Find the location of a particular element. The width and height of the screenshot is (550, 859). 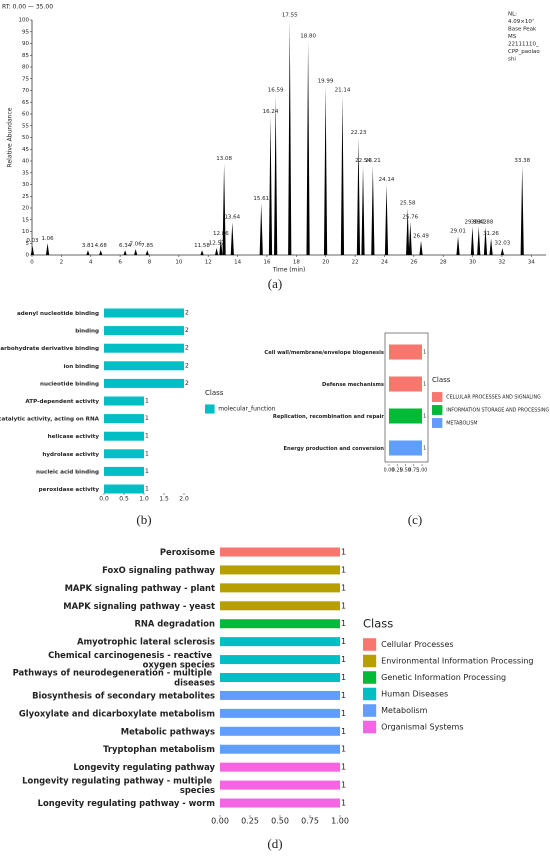

category-label: hydrolase activity is located at coordinates (70, 454).